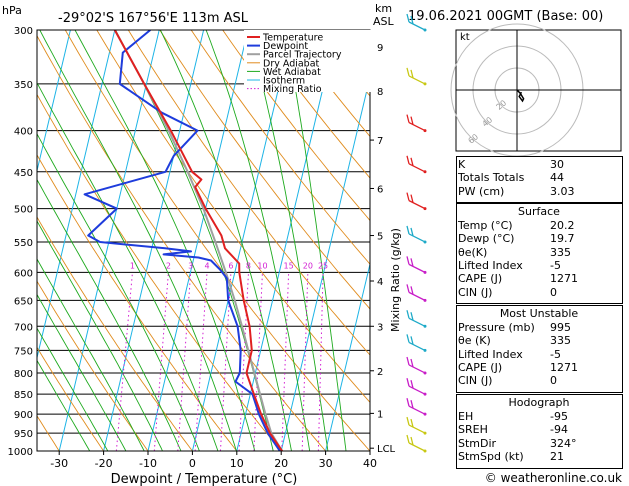 This screenshot has height=486, width=629. What do you see at coordinates (206, 265) in the screenshot?
I see `mixing-ratio-label: 4` at bounding box center [206, 265].